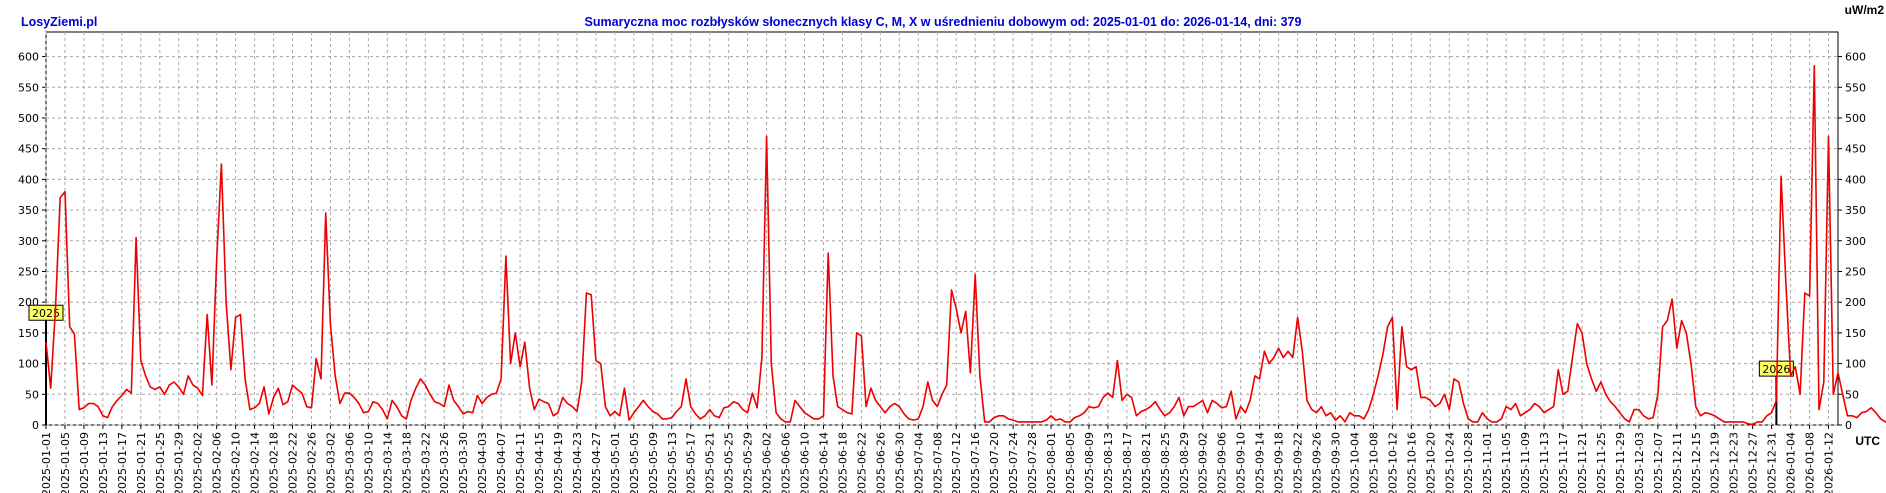 This screenshot has width=1886, height=493. I want to click on x-tick-label: 2025-12-15, so click(1696, 462).